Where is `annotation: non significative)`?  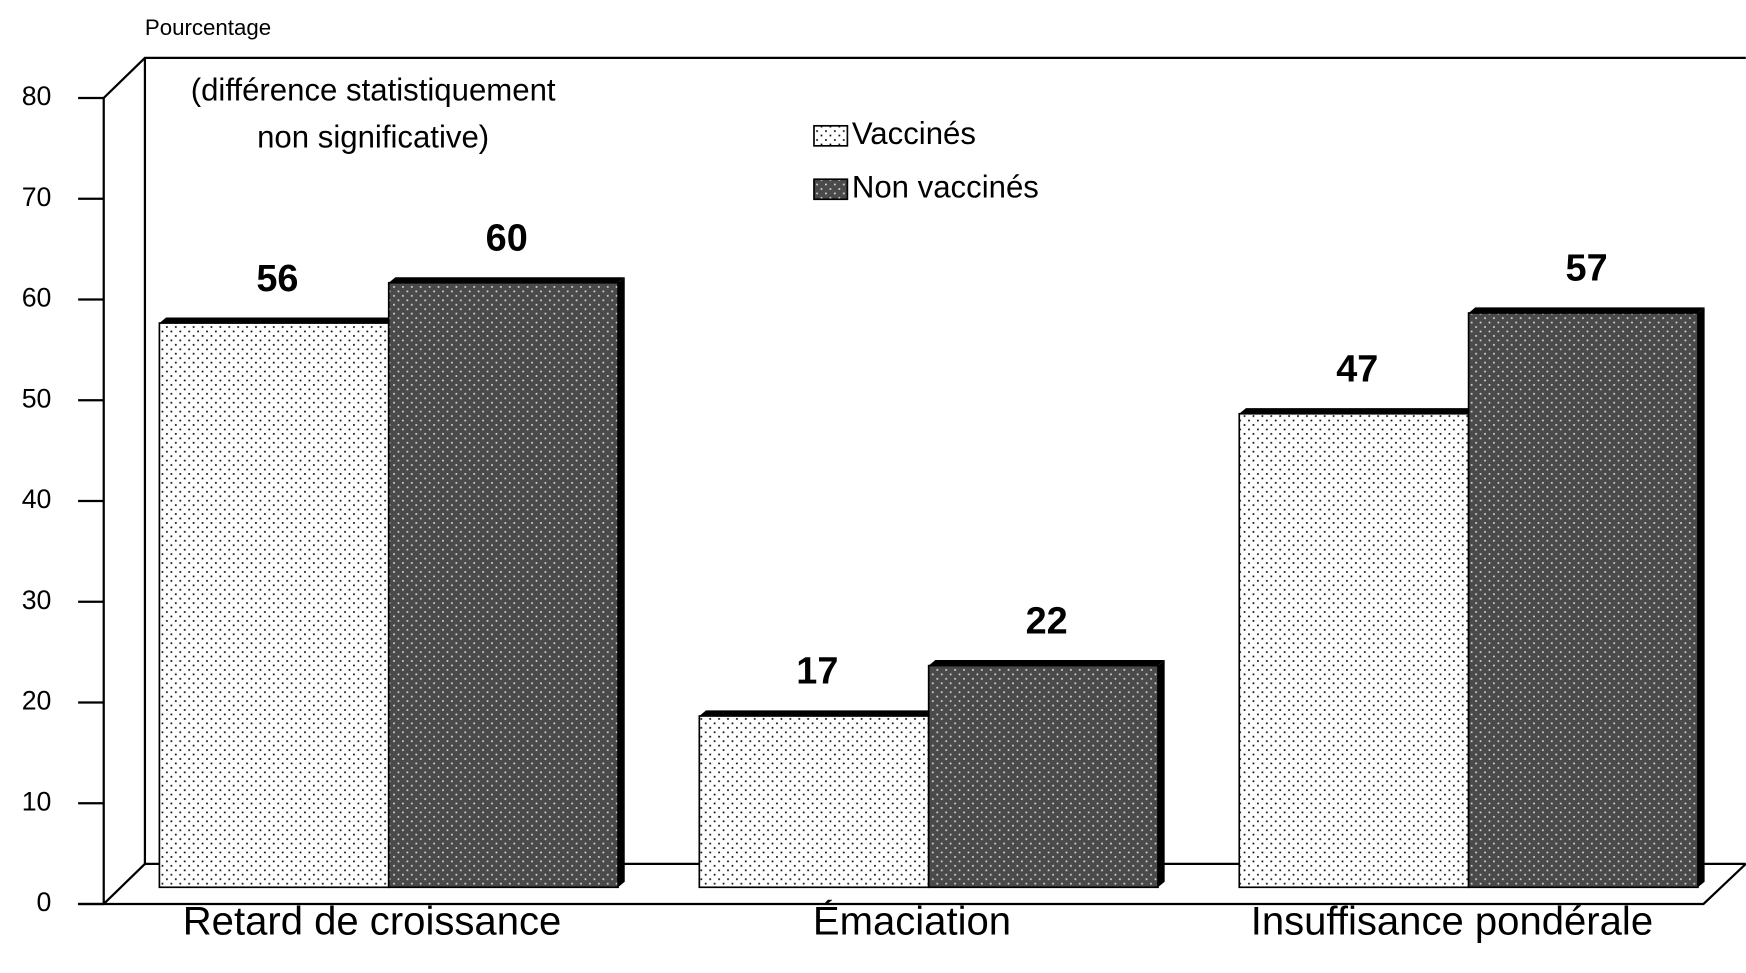 annotation: non significative) is located at coordinates (373, 136).